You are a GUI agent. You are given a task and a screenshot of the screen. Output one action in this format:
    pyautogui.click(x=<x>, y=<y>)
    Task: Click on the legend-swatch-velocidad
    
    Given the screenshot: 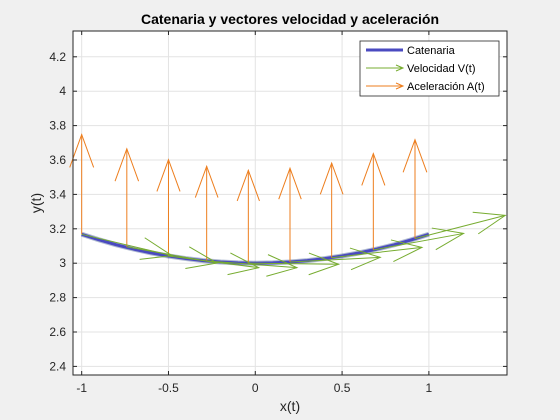 What is the action you would take?
    pyautogui.click(x=385, y=68)
    